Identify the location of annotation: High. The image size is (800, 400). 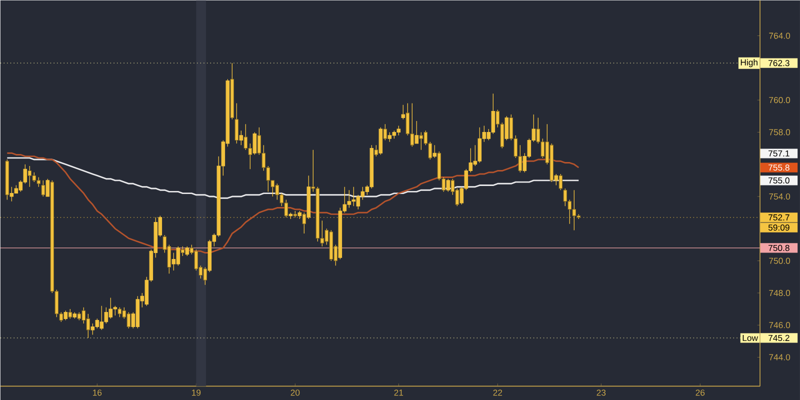
(749, 63).